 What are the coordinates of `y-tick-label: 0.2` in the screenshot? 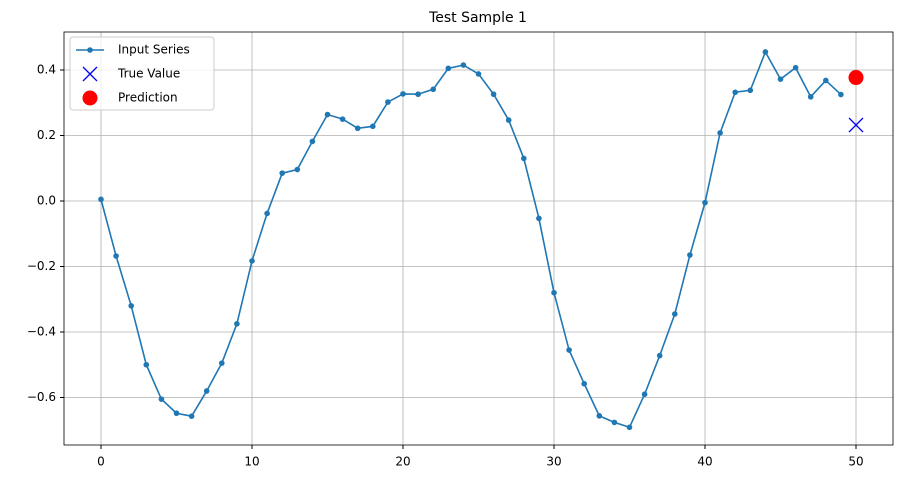 It's located at (46, 135).